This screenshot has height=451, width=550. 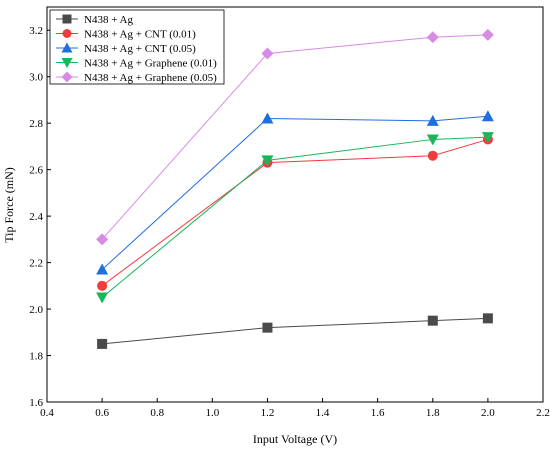 What do you see at coordinates (295, 439) in the screenshot?
I see `x-axis-title: Input Voltage (V)` at bounding box center [295, 439].